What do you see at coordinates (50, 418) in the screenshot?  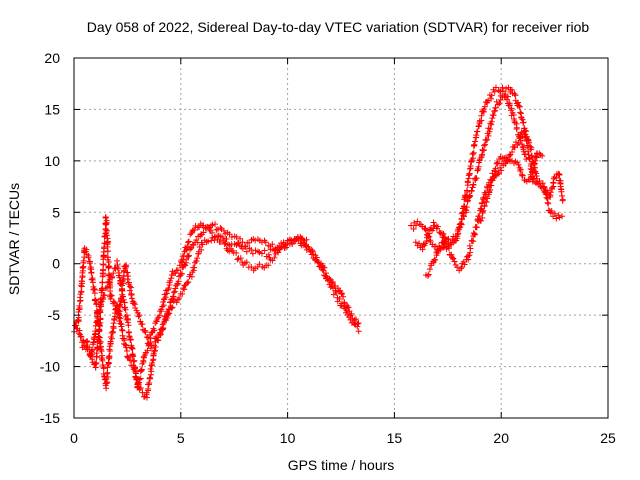 I see `y-tick-label: -15` at bounding box center [50, 418].